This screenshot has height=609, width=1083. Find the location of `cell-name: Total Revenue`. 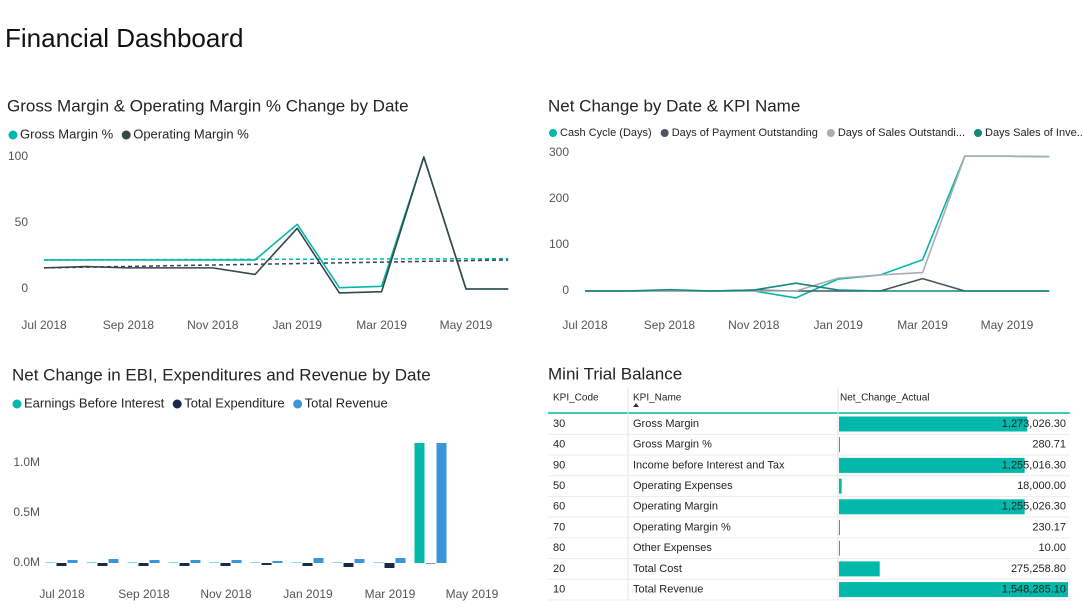

cell-name: Total Revenue is located at coordinates (668, 590).